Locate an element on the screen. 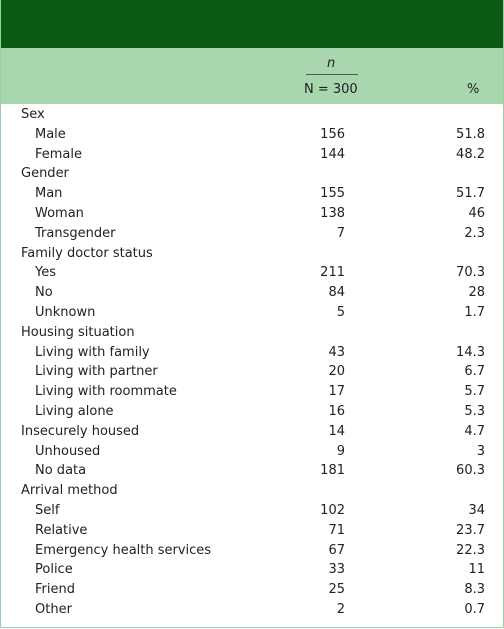 The height and width of the screenshot is (629, 504). pct-label: % is located at coordinates (473, 89).